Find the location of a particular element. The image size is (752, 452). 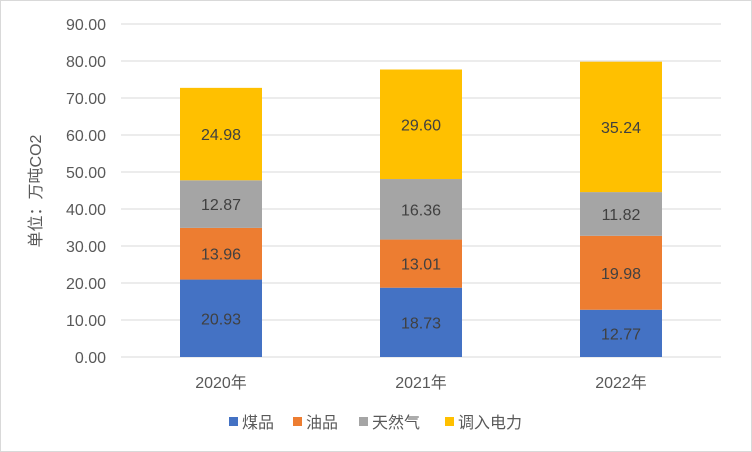

data-label: 18.73 is located at coordinates (421, 323).